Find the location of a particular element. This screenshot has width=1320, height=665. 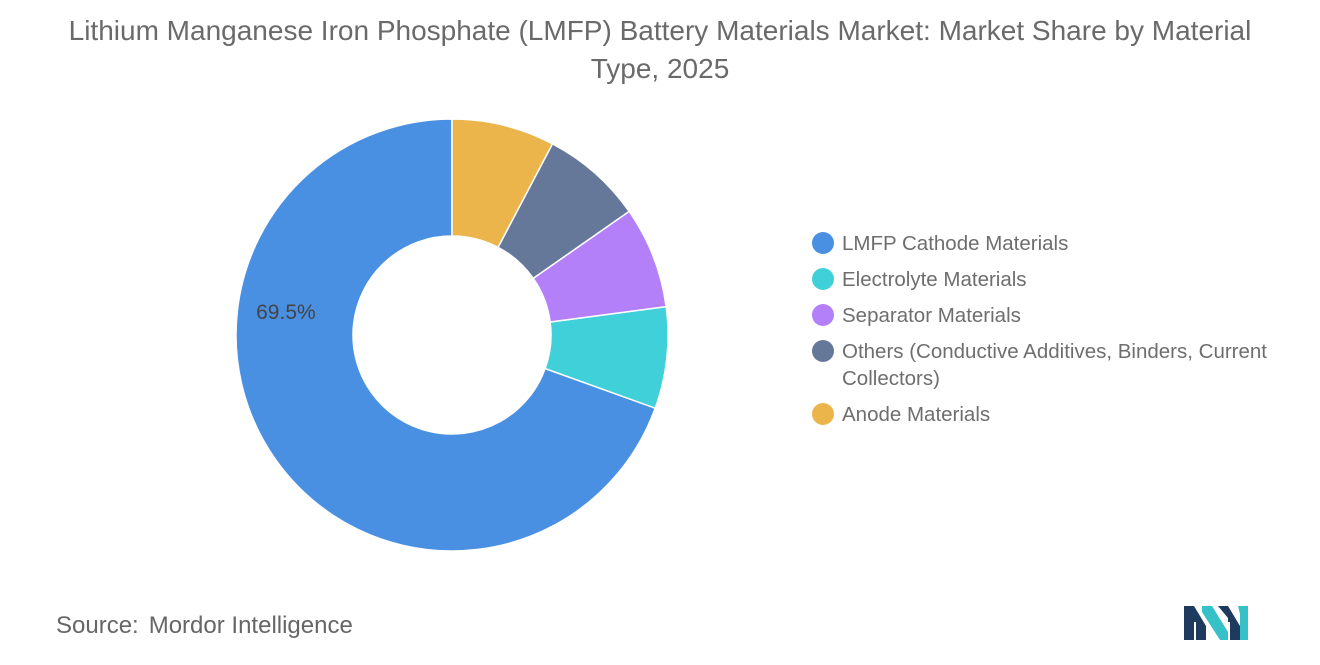

legend-label: LMFP Cathode Materials is located at coordinates (955, 243).